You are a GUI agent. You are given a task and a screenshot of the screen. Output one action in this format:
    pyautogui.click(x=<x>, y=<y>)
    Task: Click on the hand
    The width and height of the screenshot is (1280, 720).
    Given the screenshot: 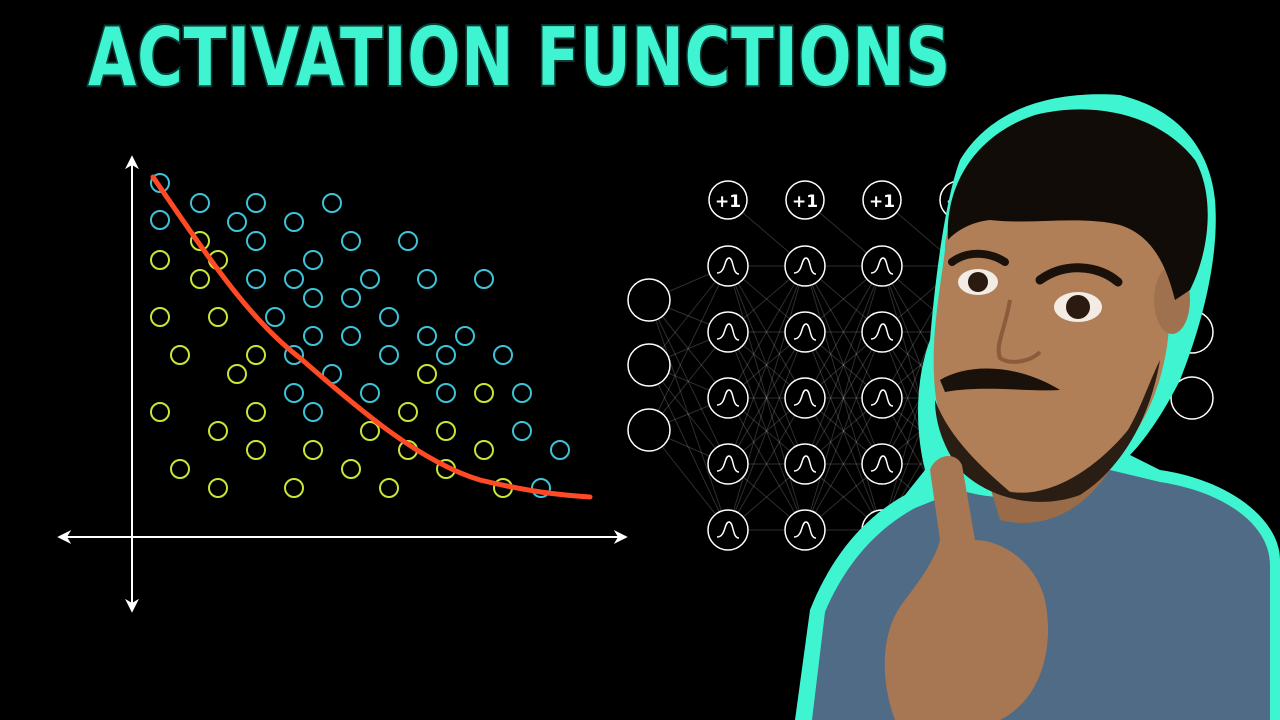 What is the action you would take?
    pyautogui.click(x=966, y=587)
    